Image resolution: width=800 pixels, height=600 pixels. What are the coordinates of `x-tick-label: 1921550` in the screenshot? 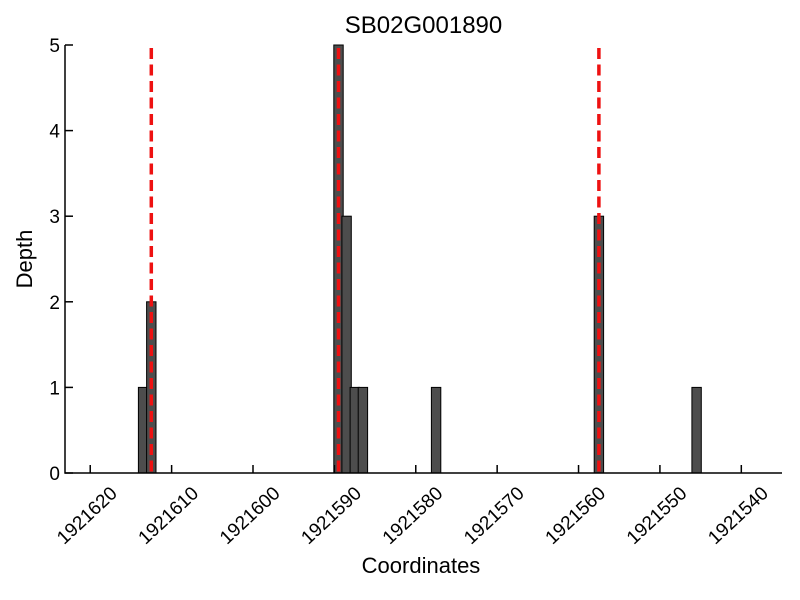 It's located at (657, 516).